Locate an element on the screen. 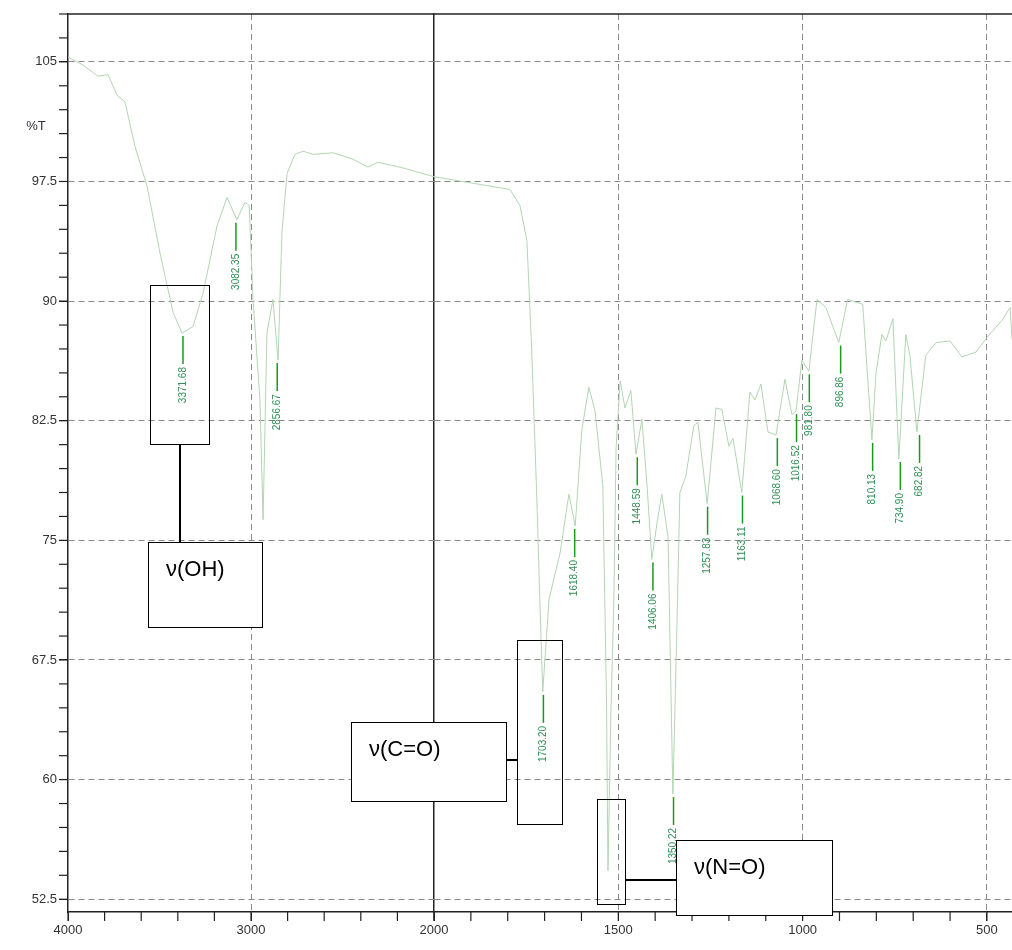 The image size is (1012, 950). annotation: 810.13 is located at coordinates (872, 489).